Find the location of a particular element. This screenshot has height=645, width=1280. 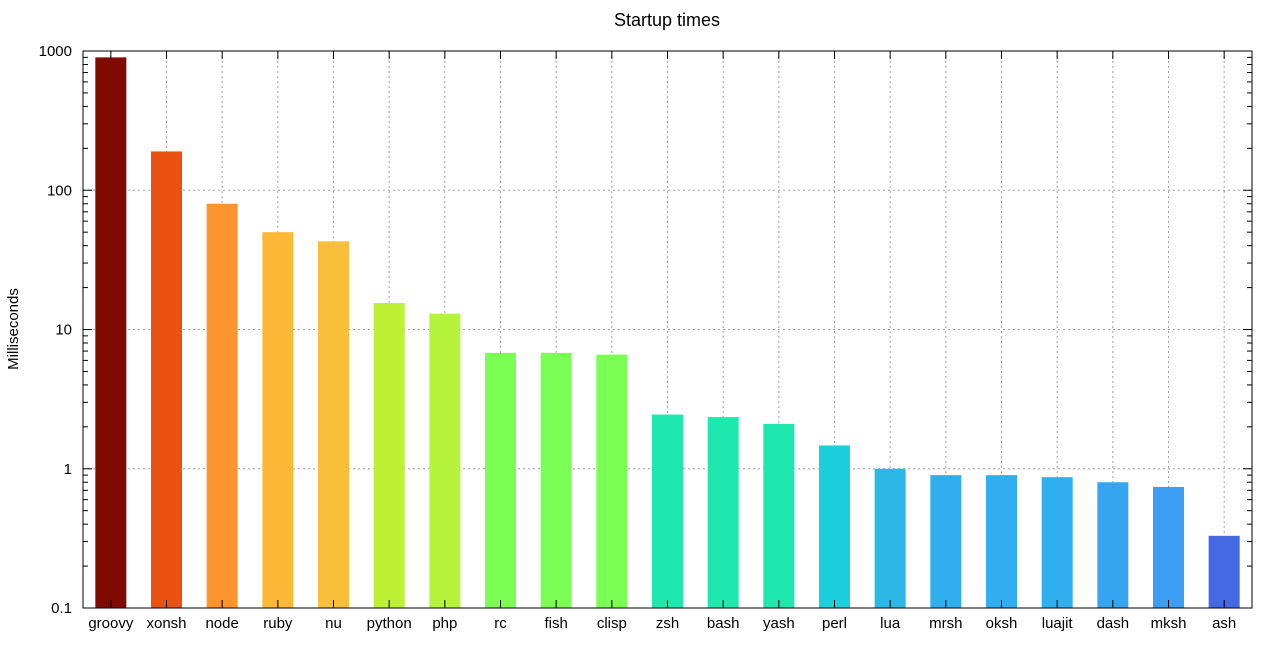

x-tick-label: dash is located at coordinates (1113, 623).